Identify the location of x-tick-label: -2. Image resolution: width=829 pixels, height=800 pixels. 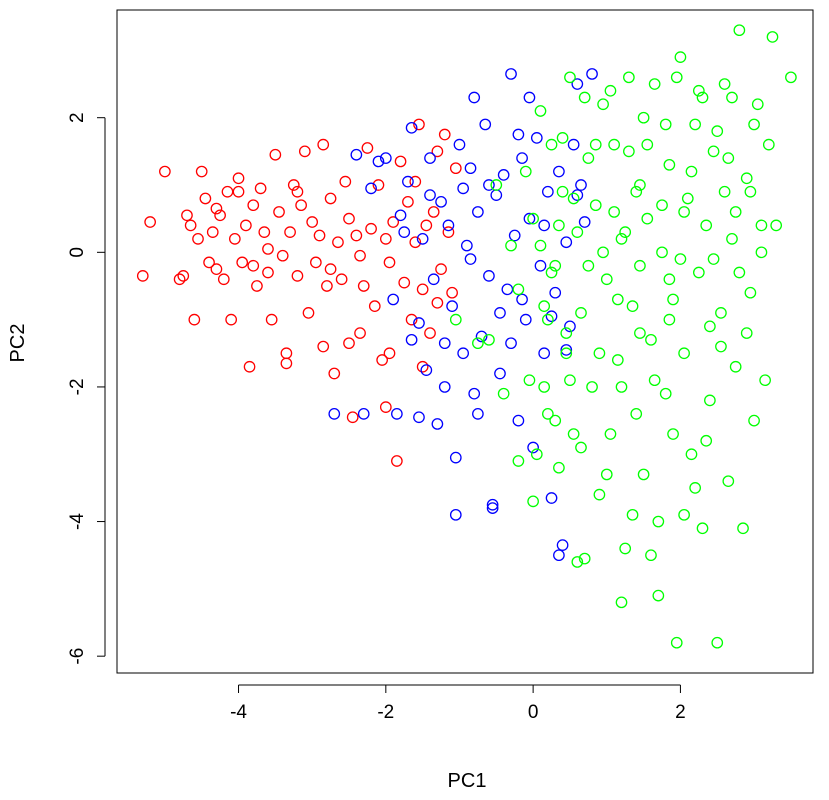
(385, 712).